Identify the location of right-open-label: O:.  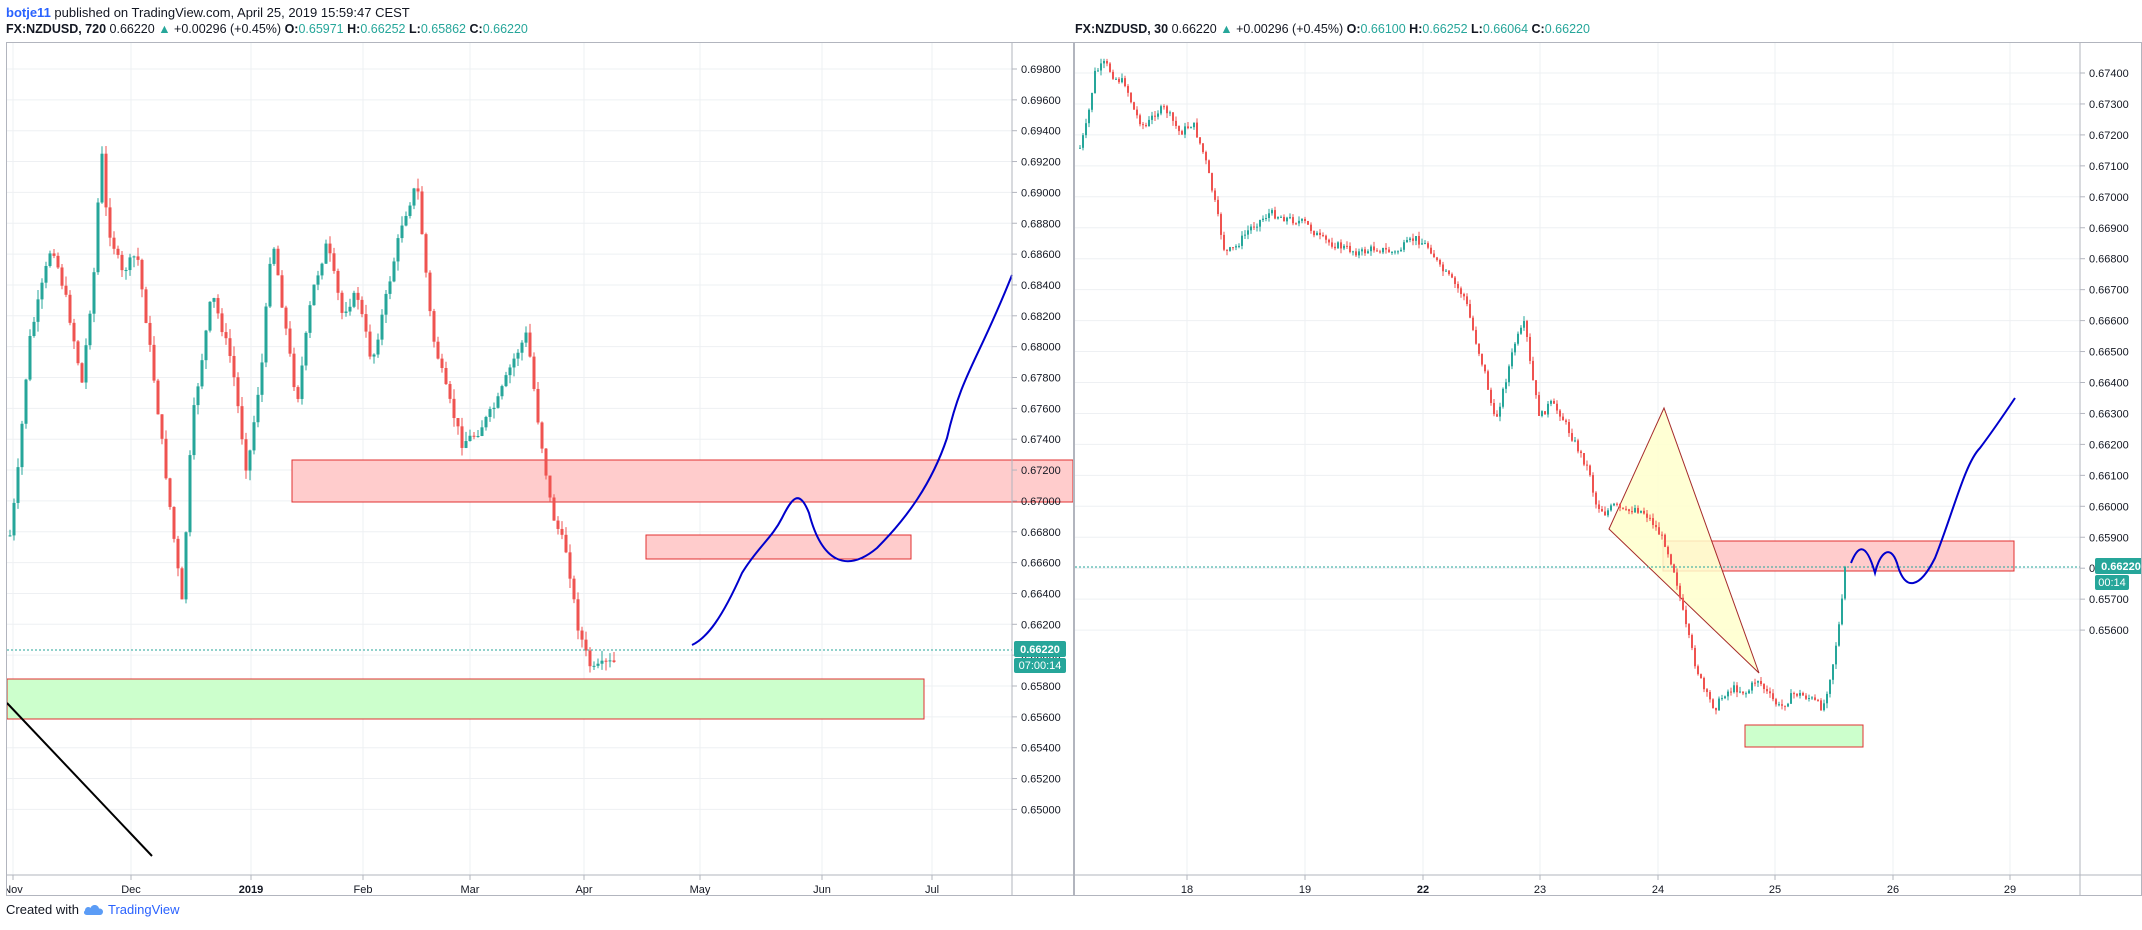
(1353, 29).